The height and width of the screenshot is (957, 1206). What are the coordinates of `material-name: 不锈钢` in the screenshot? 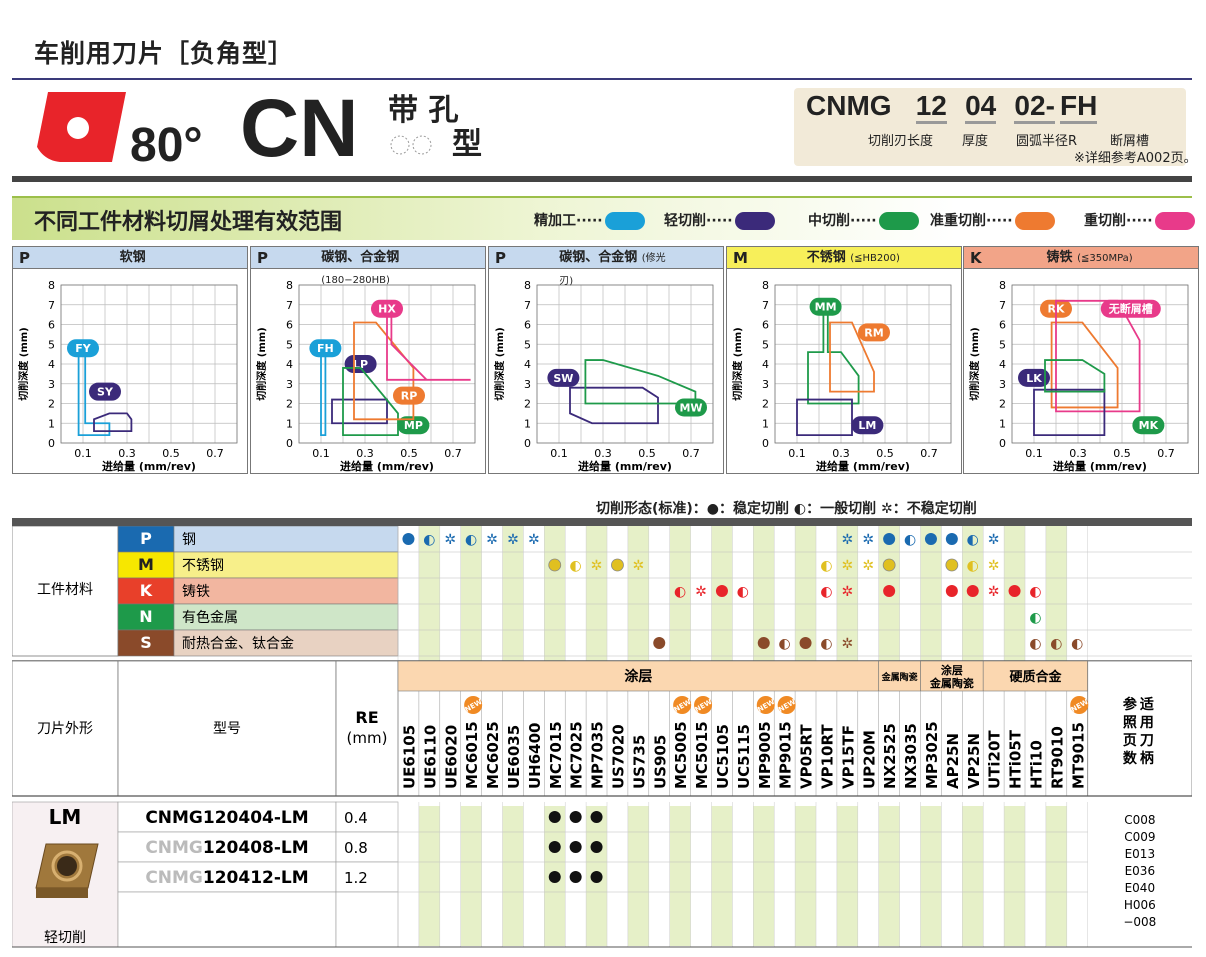 It's located at (203, 566).